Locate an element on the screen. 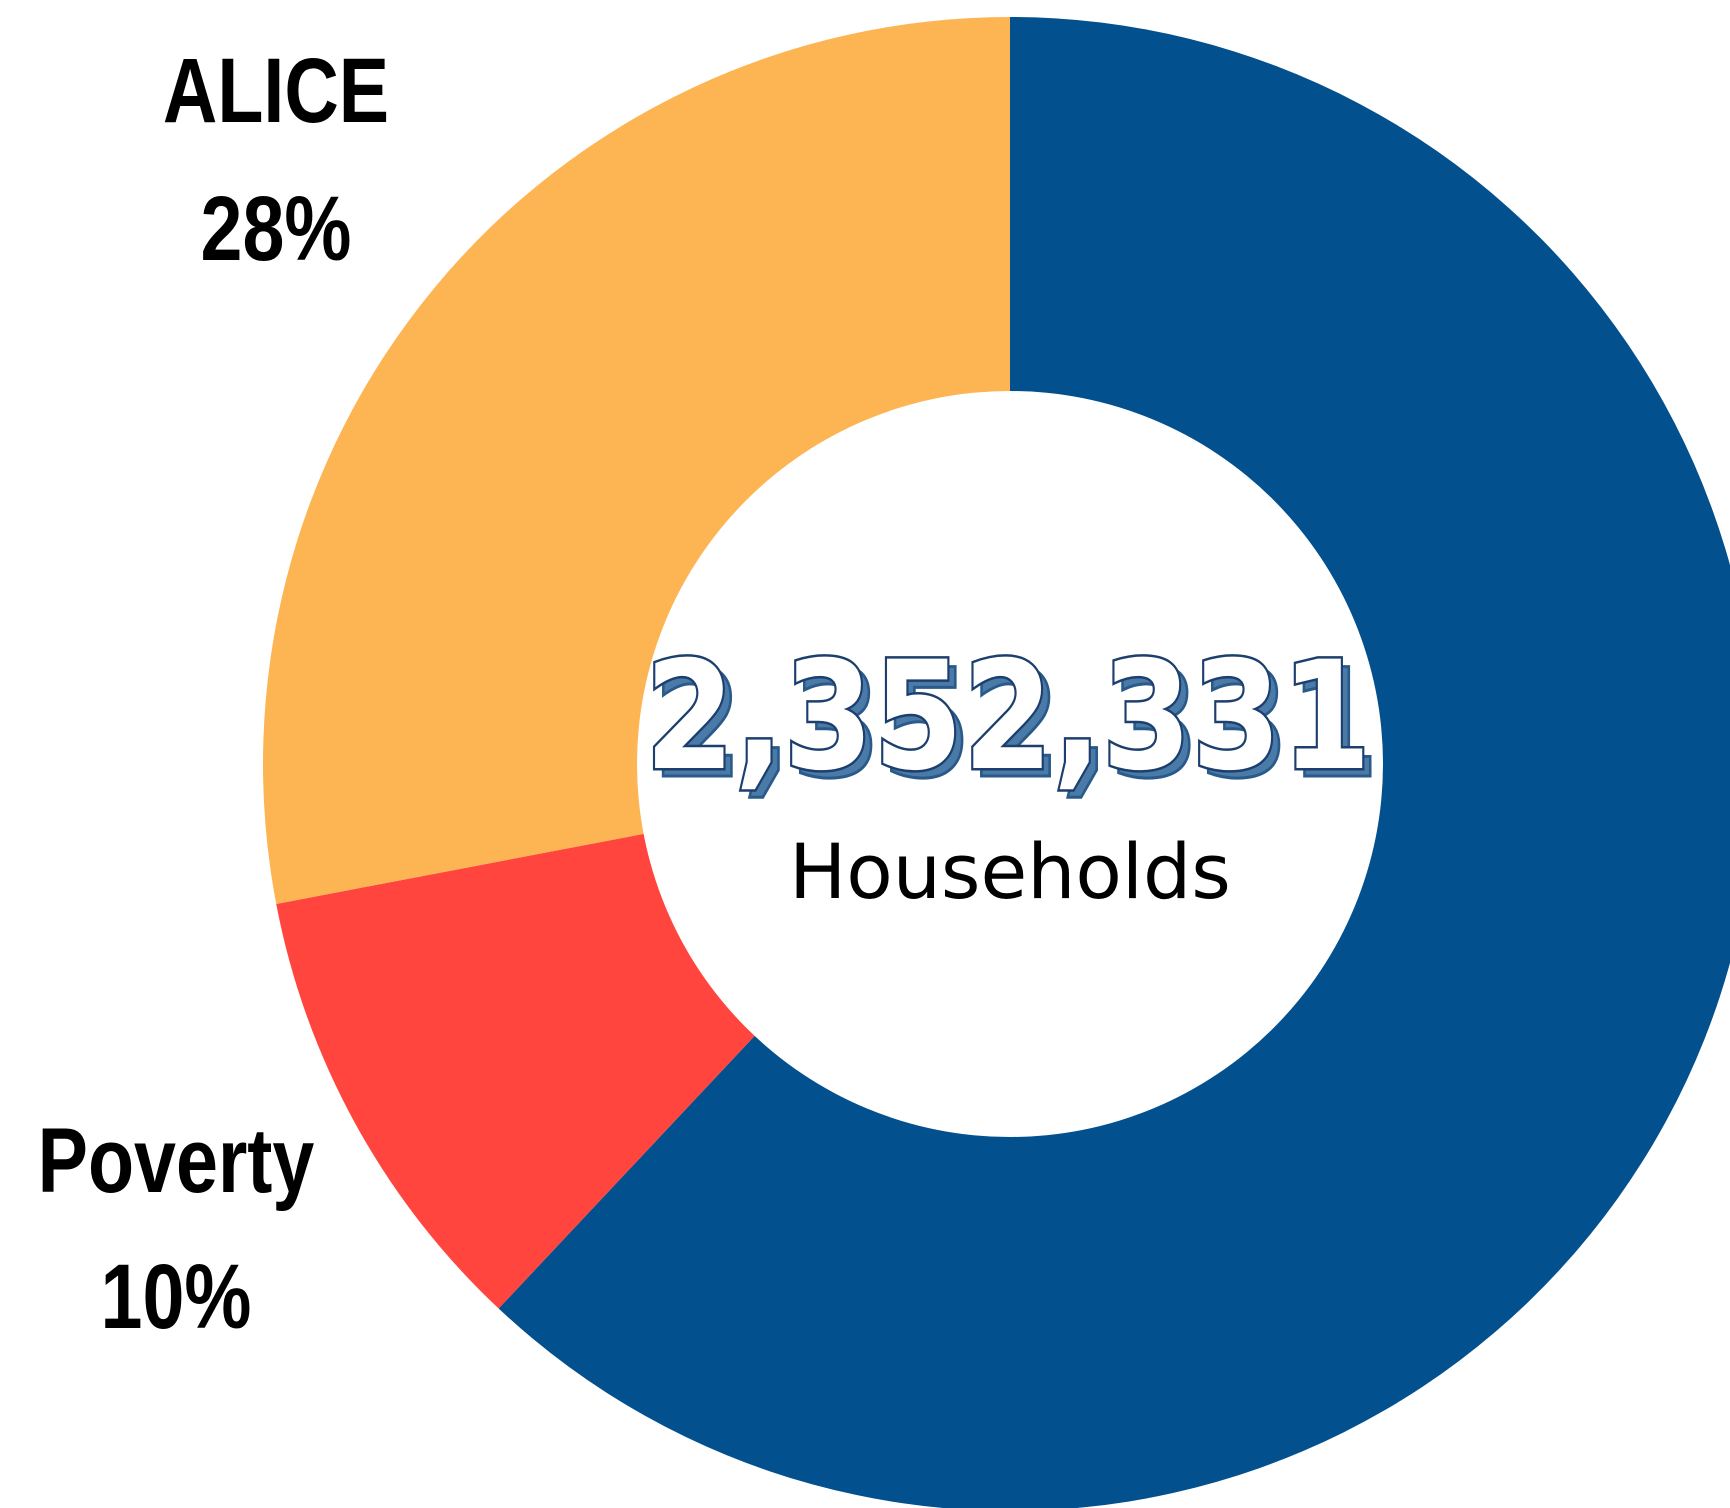 This screenshot has height=1508, width=1730. total-households-unit: Households is located at coordinates (1010, 871).